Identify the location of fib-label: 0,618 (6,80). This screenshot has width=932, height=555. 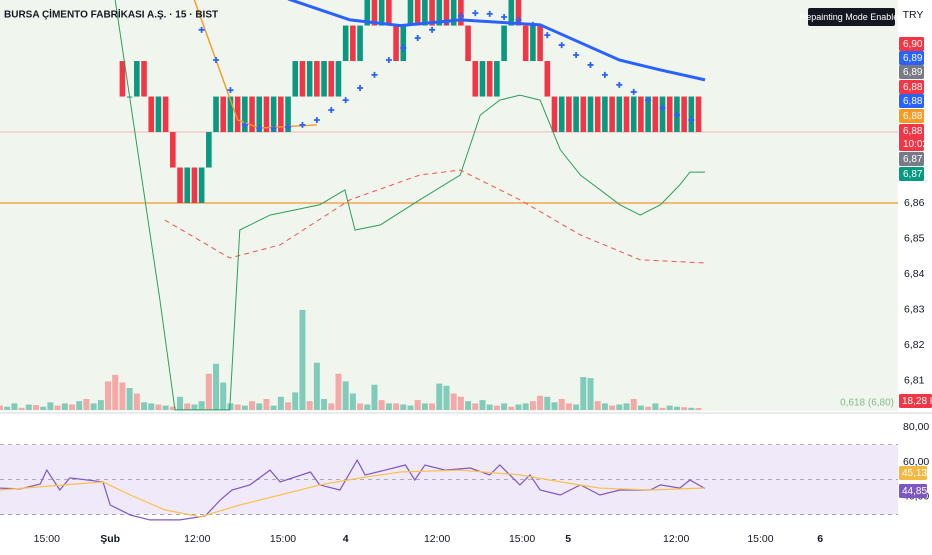
(867, 403).